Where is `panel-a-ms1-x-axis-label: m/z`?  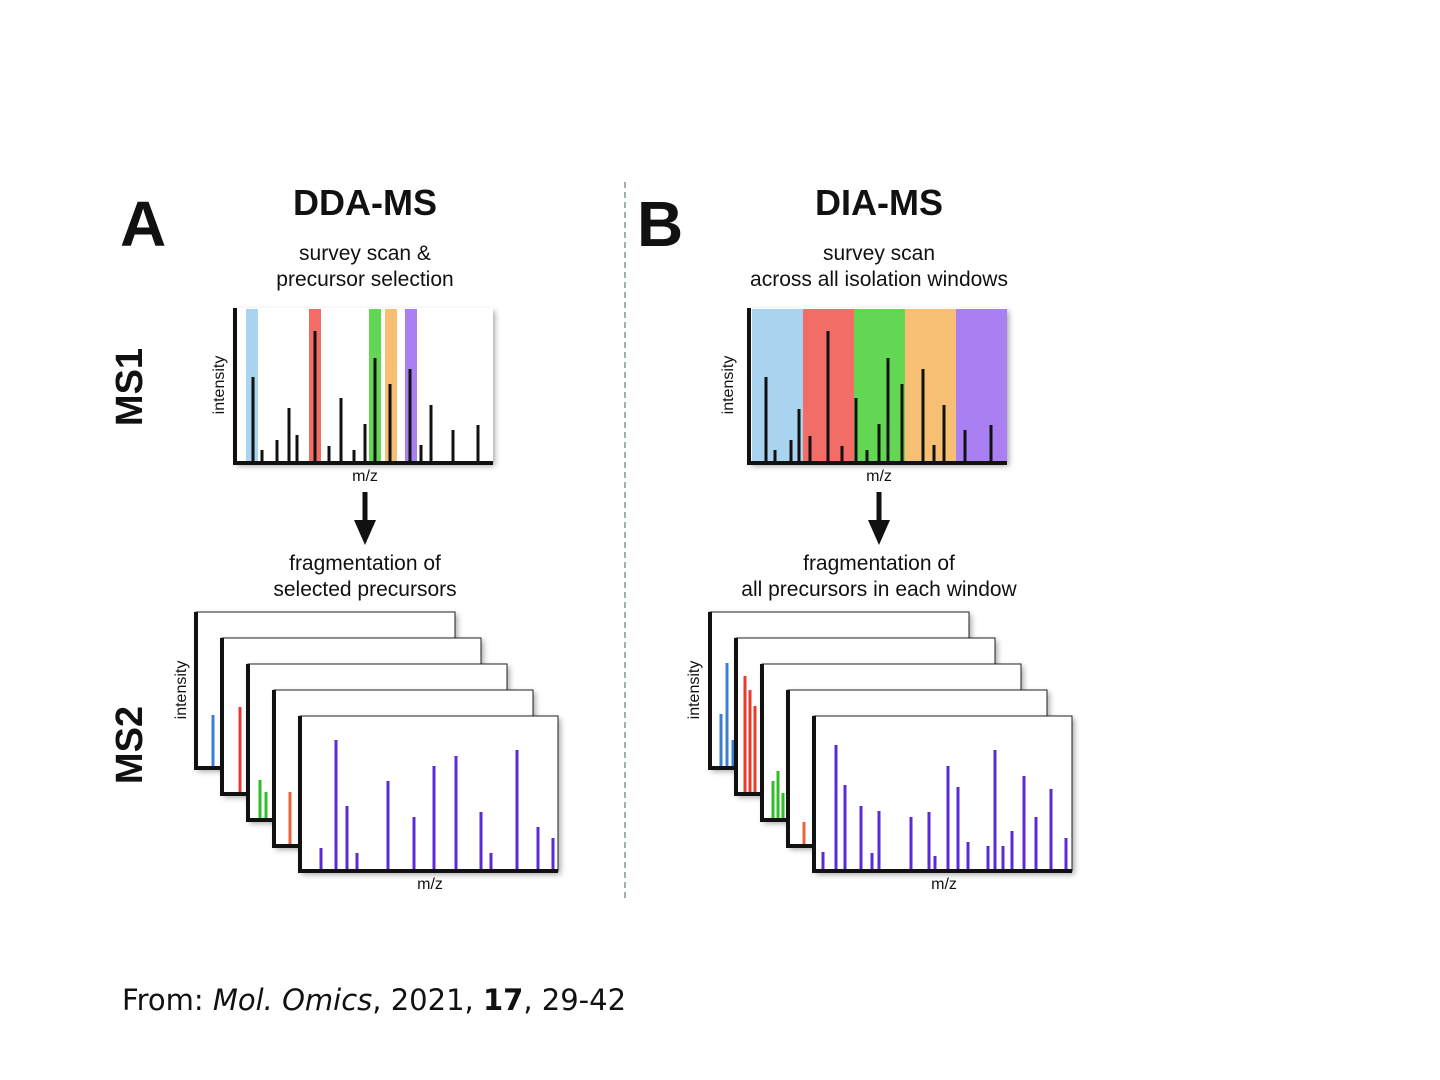 panel-a-ms1-x-axis-label: m/z is located at coordinates (365, 476).